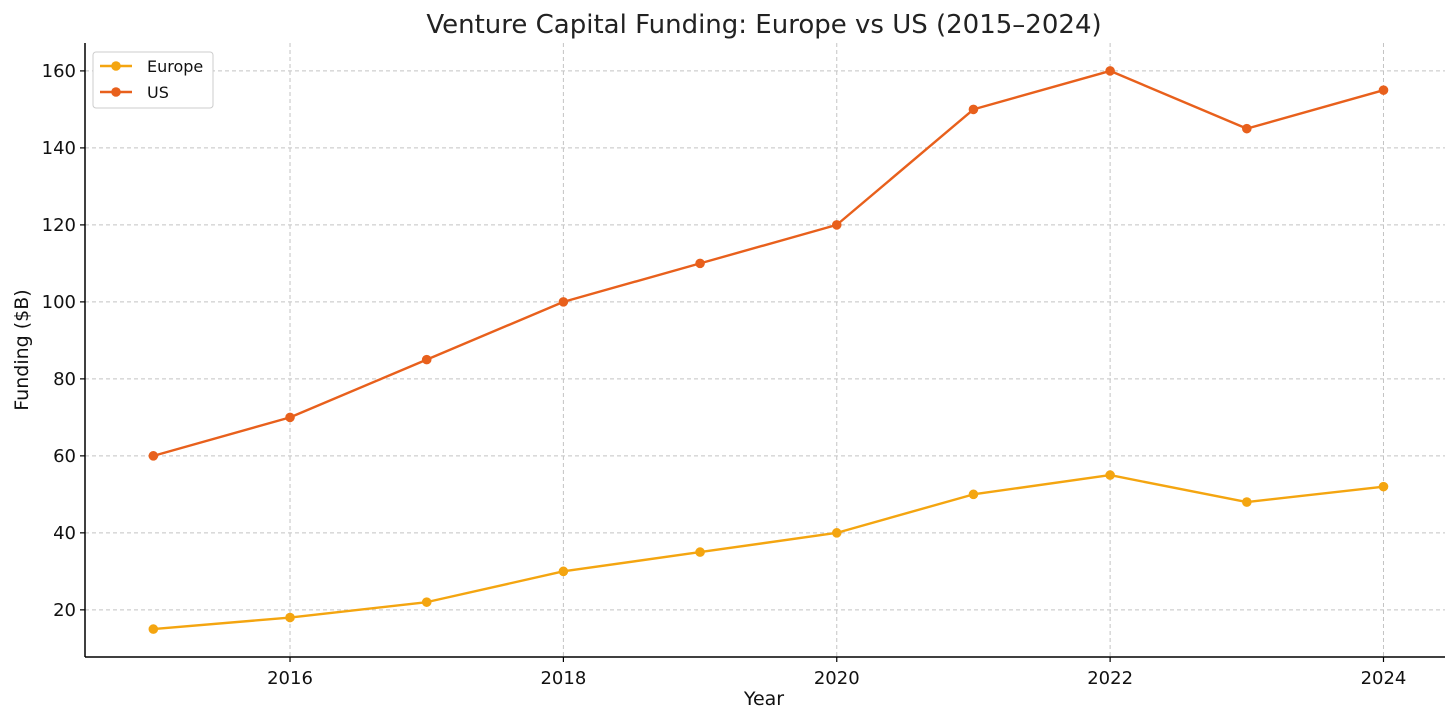 This screenshot has width=1456, height=722. Describe the element at coordinates (563, 678) in the screenshot. I see `x-tick-label: 2018` at that location.